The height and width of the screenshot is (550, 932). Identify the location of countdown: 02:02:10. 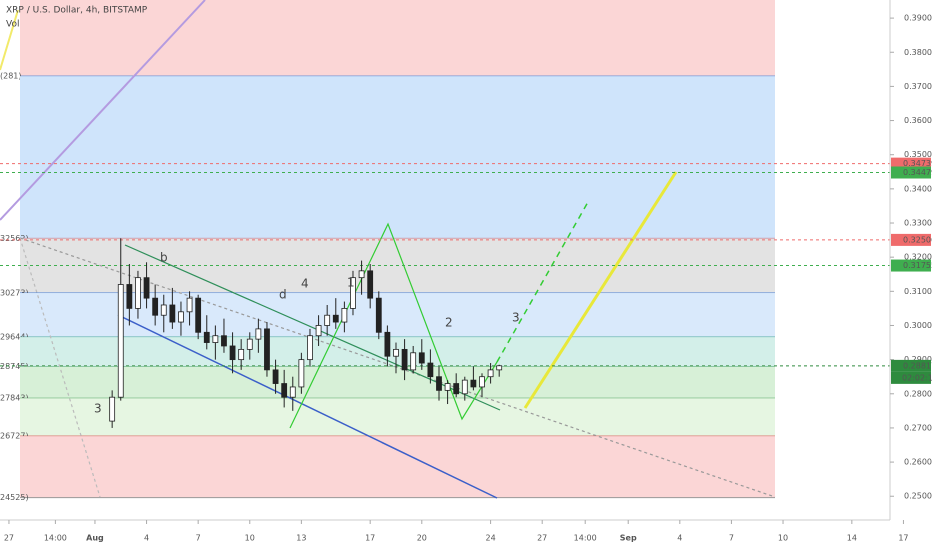
(917, 377).